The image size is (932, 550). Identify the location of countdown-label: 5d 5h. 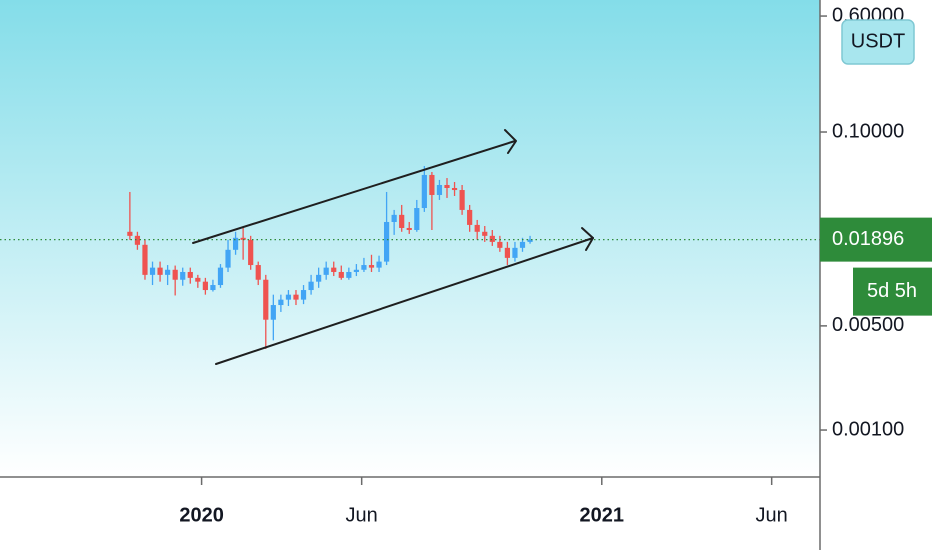
(892, 291).